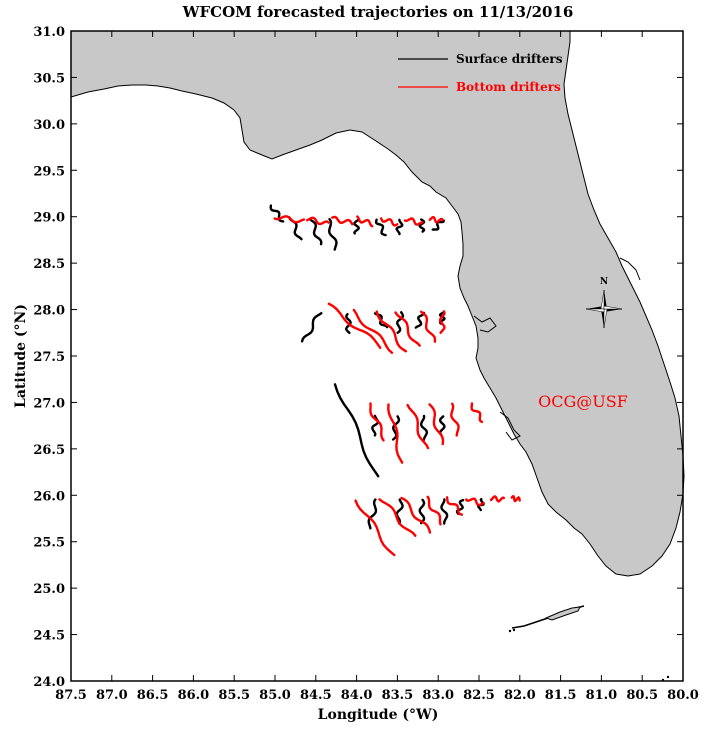 The image size is (713, 756). What do you see at coordinates (49, 218) in the screenshot?
I see `y-tick-label: 29.0` at bounding box center [49, 218].